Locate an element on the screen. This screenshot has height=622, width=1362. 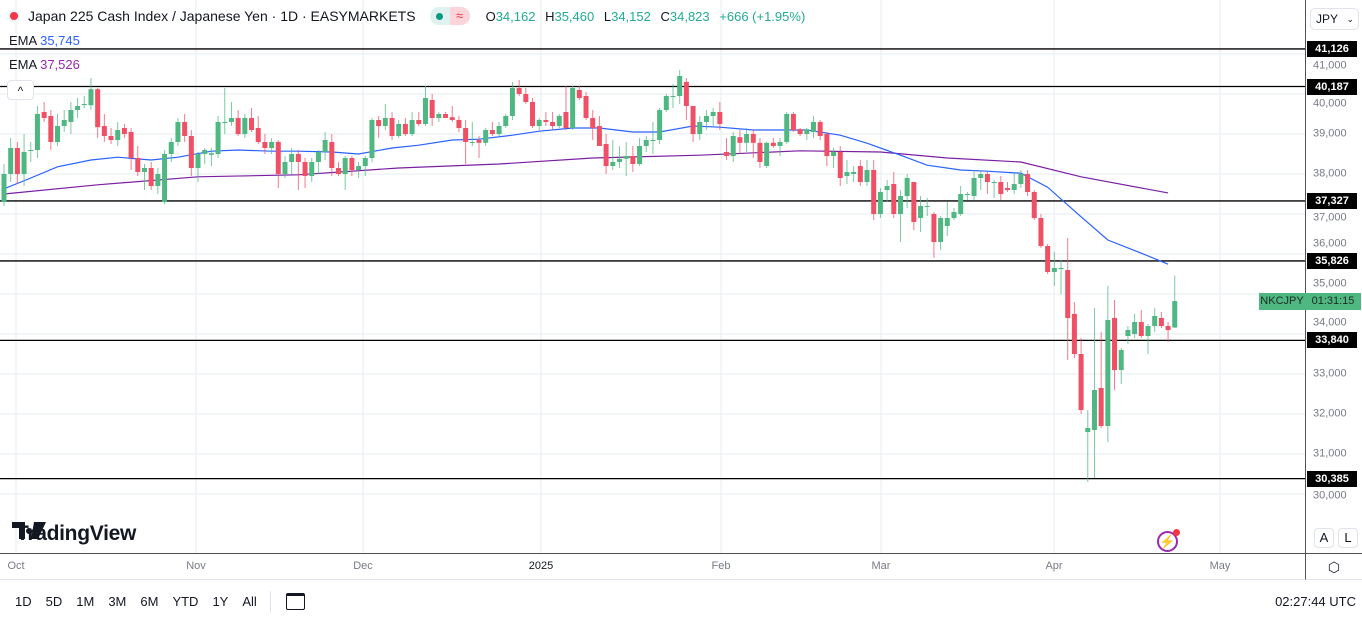
time-axis: Oct Nov Dec 2025 Feb Mar Apr May is located at coordinates (652, 566).